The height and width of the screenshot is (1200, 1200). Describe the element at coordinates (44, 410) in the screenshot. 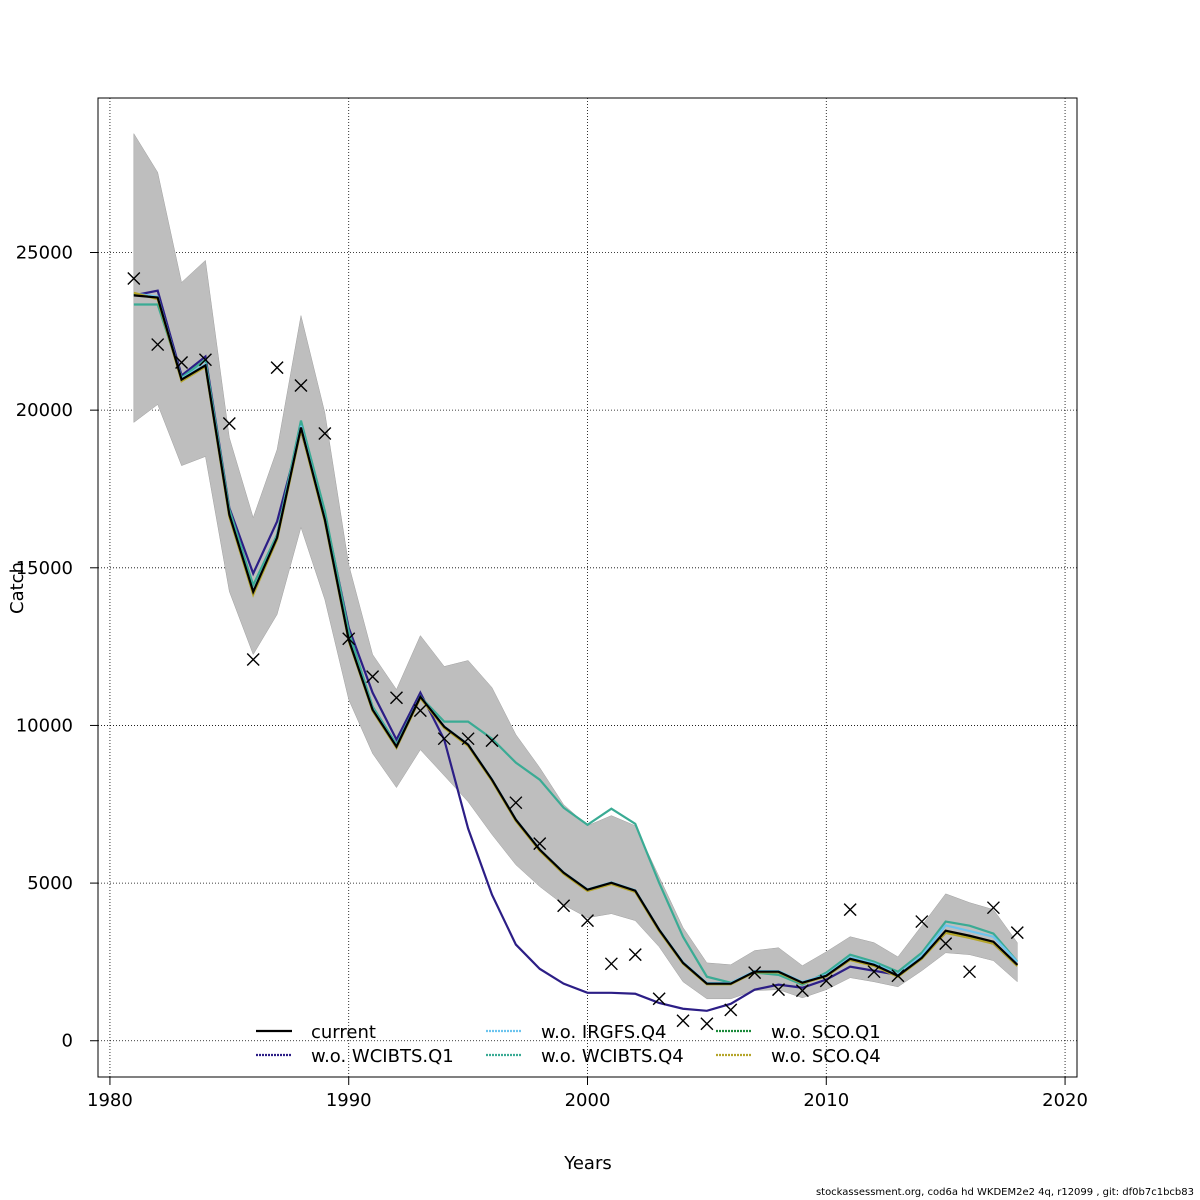

I see `y-tick-label: 20000` at that location.